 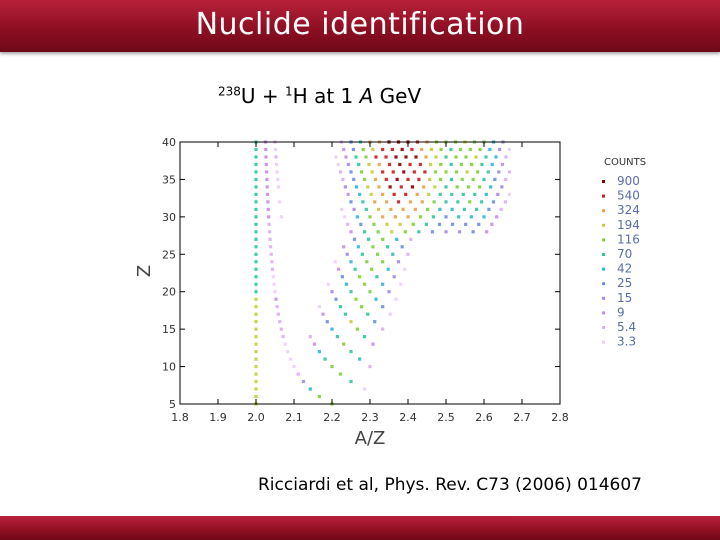 I want to click on legend-label: 25, so click(x=624, y=283).